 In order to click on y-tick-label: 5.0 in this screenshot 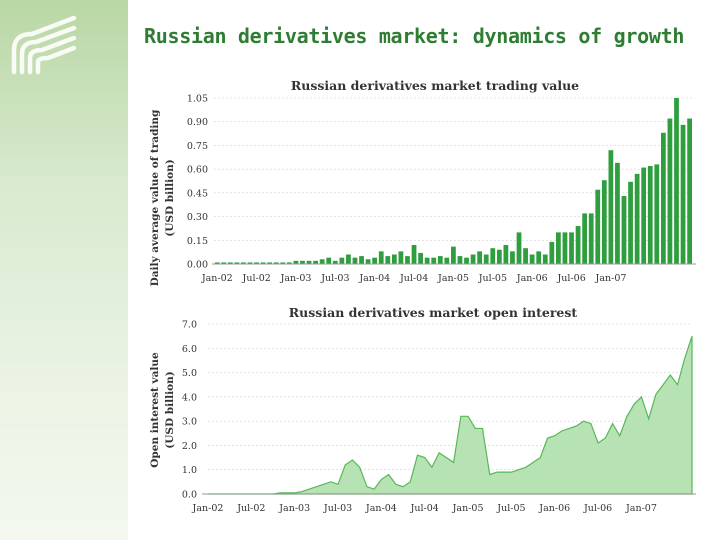, I will do `click(189, 373)`.